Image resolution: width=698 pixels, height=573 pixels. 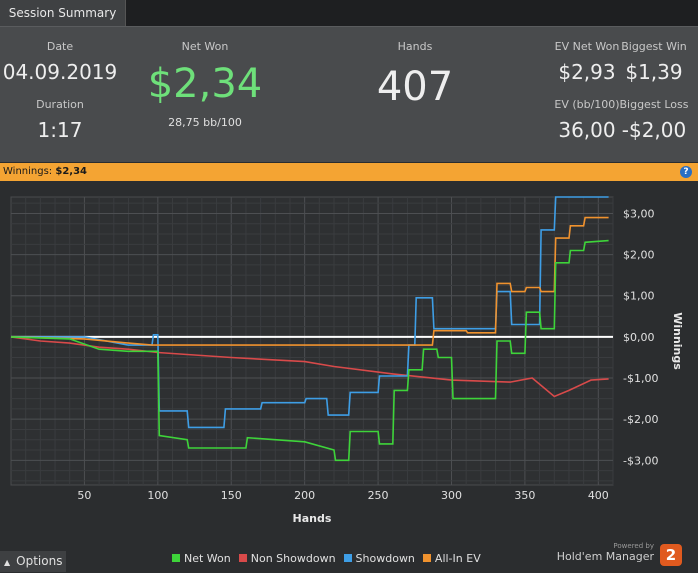 What do you see at coordinates (157, 495) in the screenshot?
I see `x-tick-label: 100` at bounding box center [157, 495].